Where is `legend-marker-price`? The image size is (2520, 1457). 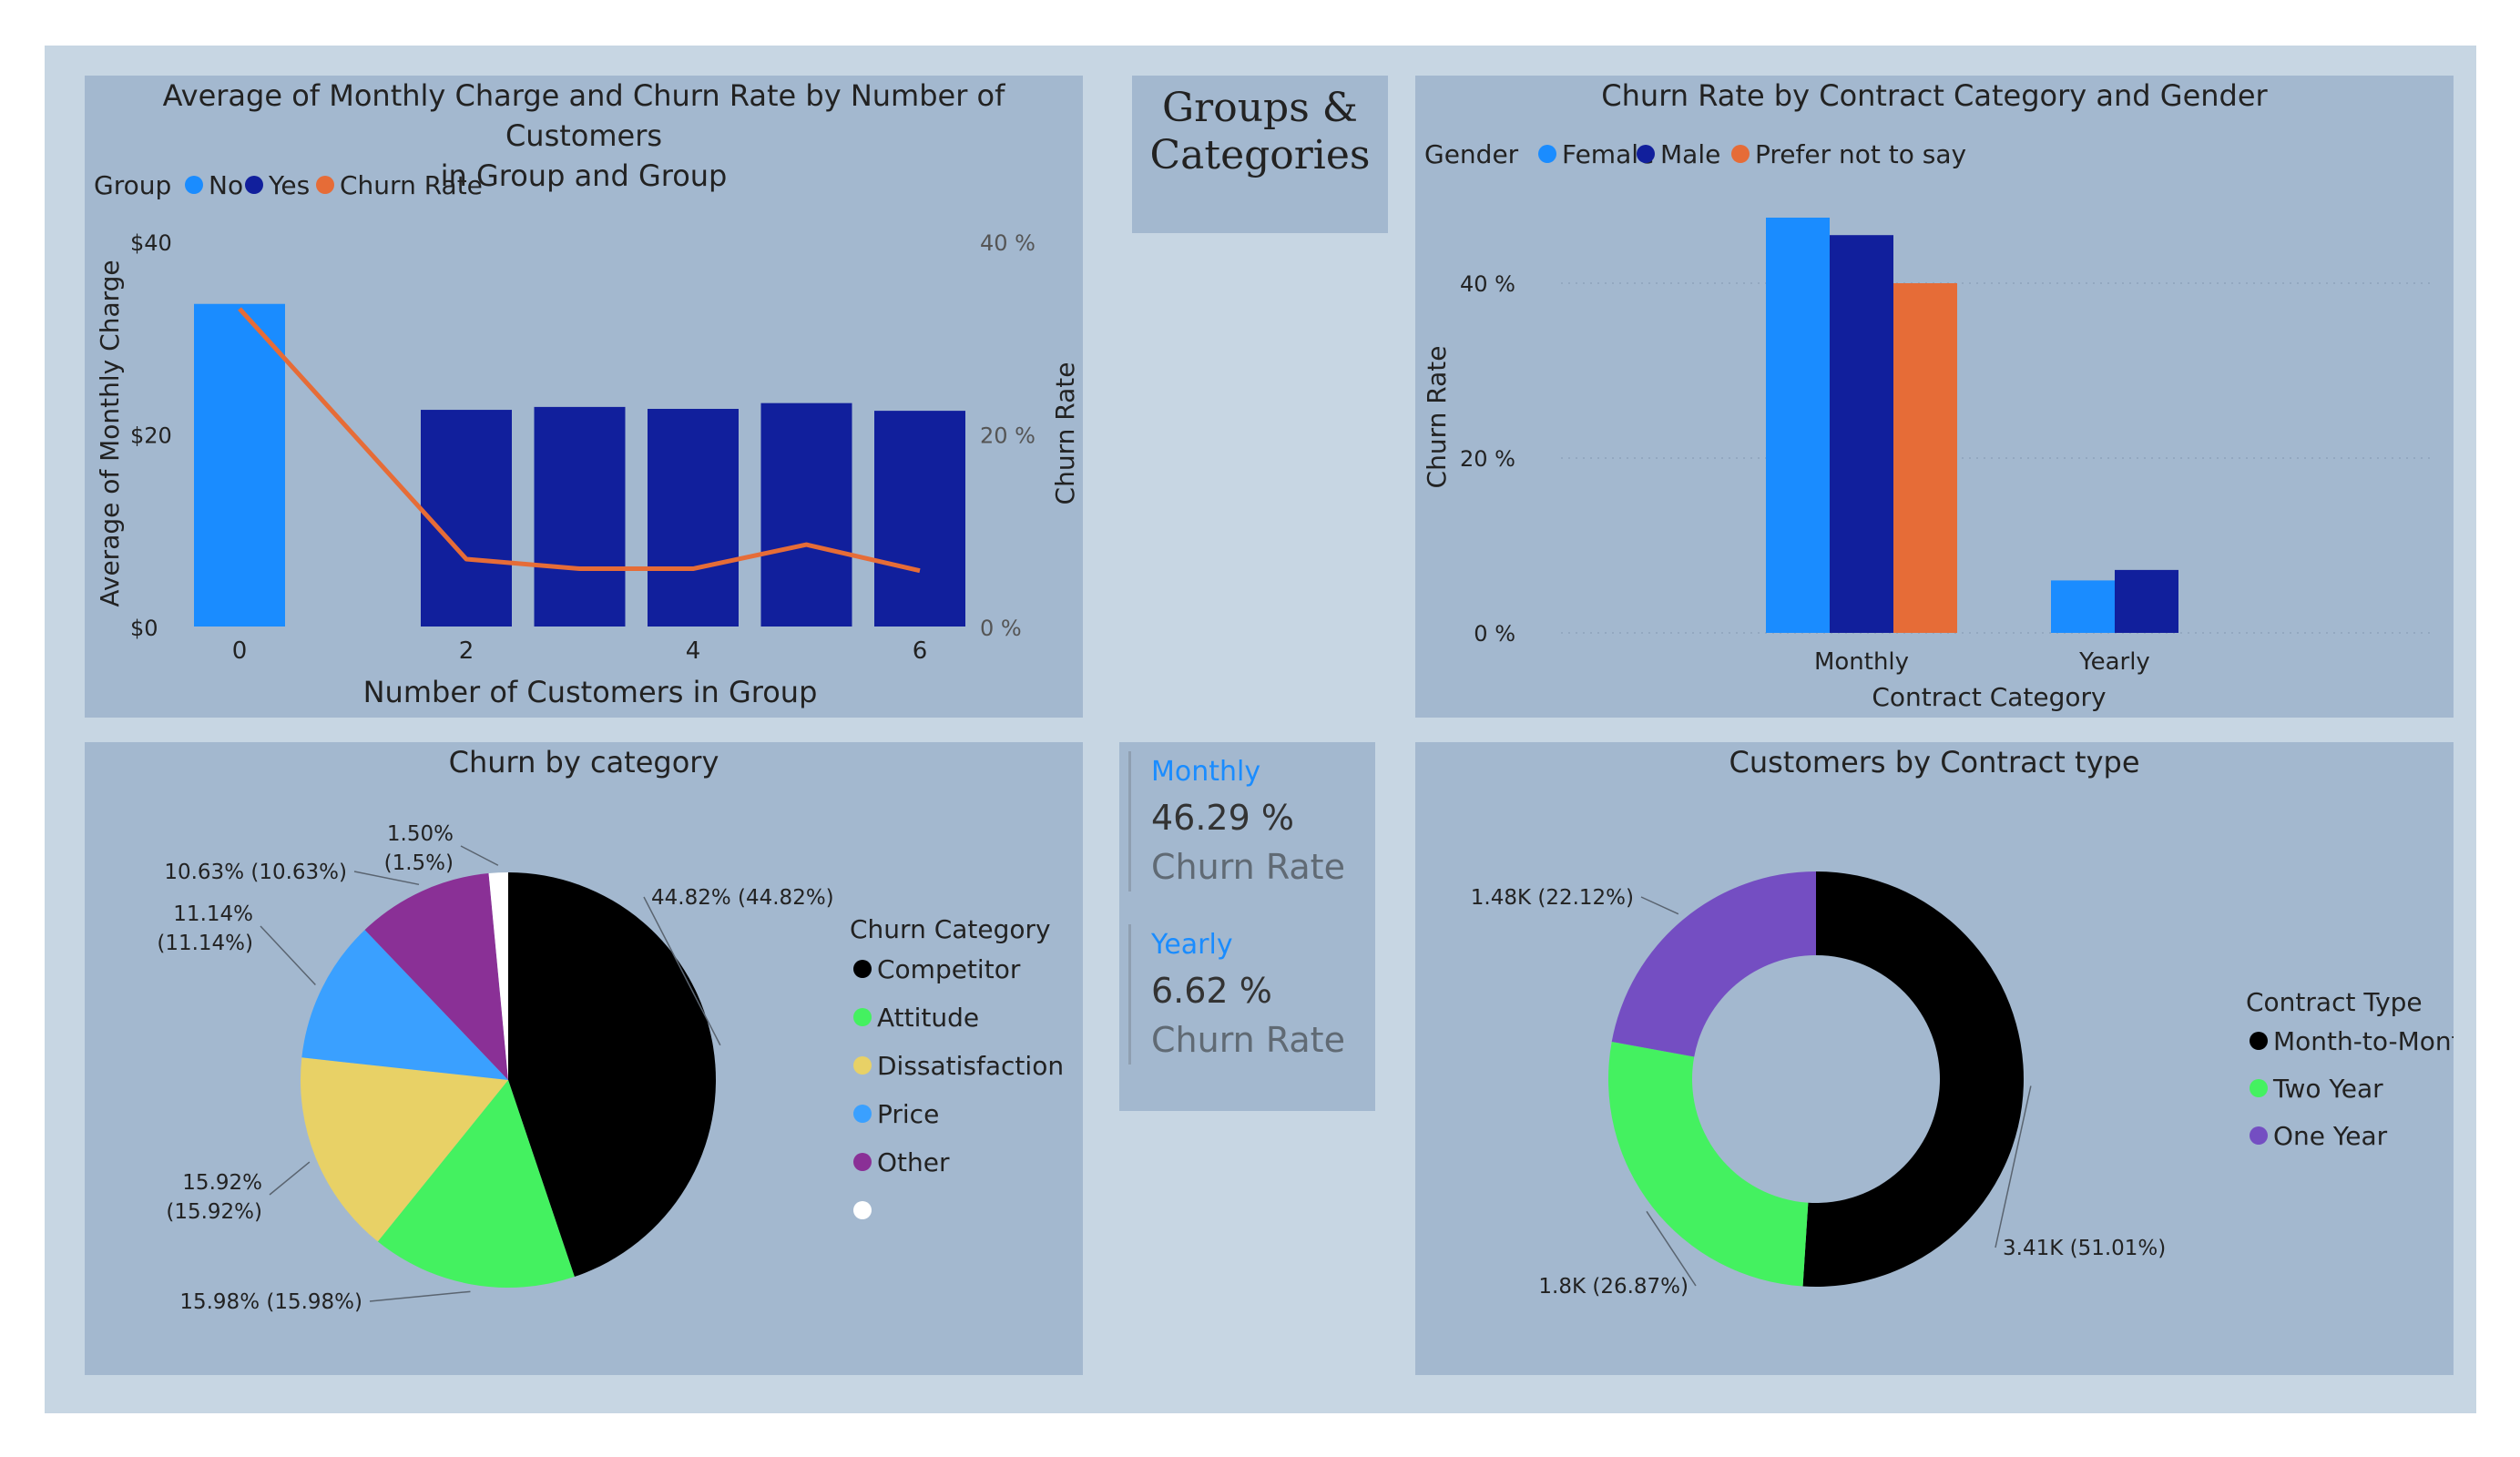 legend-marker-price is located at coordinates (863, 1114).